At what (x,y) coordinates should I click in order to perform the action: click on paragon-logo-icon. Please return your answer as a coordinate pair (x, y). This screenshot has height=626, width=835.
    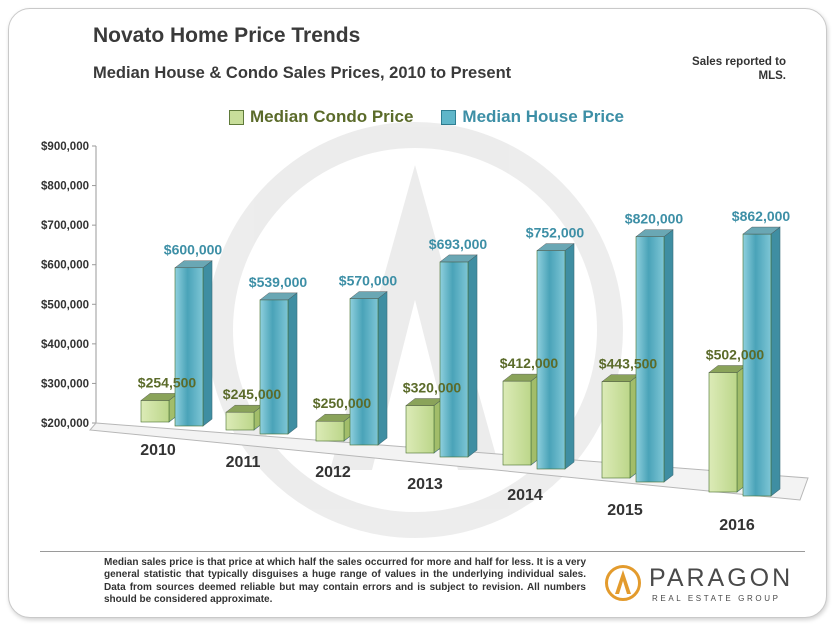
    Looking at the image, I should click on (623, 583).